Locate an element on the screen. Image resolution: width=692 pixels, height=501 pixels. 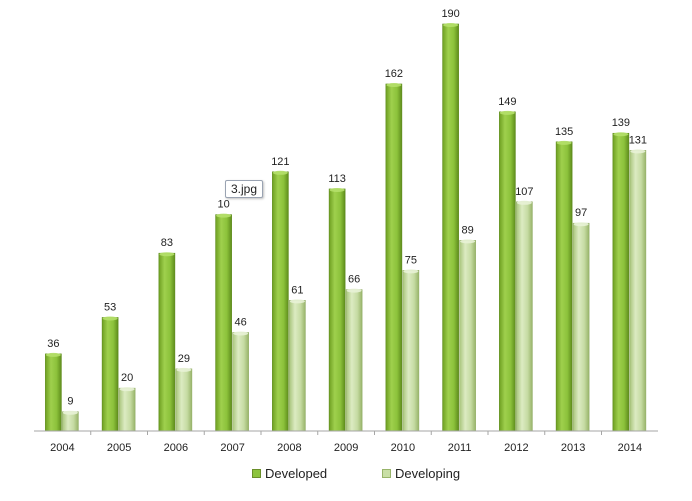
data-label-developing: 61 is located at coordinates (297, 290).